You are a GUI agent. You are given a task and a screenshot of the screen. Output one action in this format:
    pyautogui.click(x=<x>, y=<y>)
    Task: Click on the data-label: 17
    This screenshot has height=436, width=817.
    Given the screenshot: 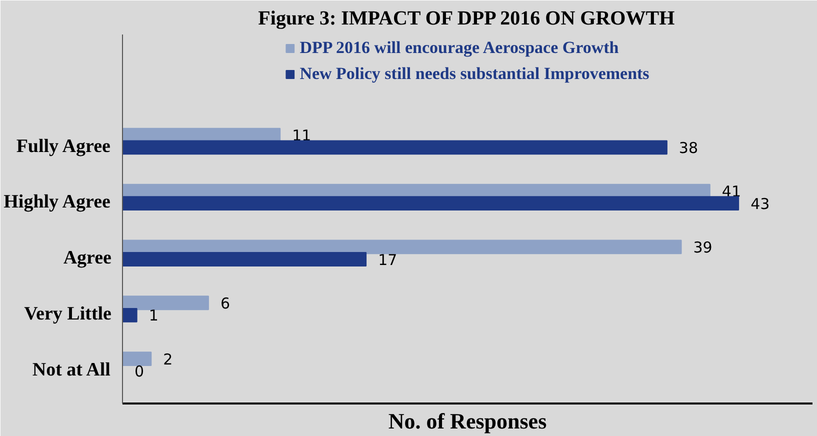 What is the action you would take?
    pyautogui.click(x=388, y=259)
    